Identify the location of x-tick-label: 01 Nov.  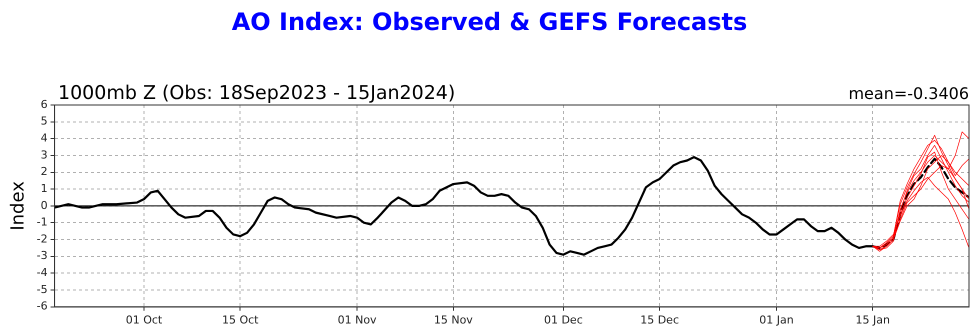
(358, 319).